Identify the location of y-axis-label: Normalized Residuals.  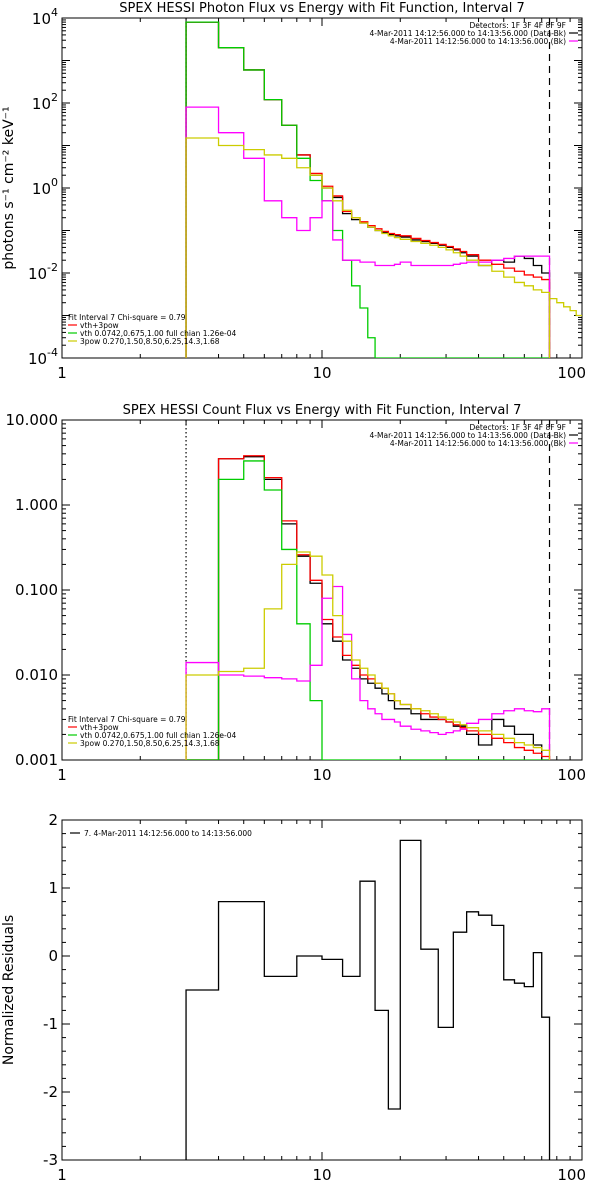
(9, 990).